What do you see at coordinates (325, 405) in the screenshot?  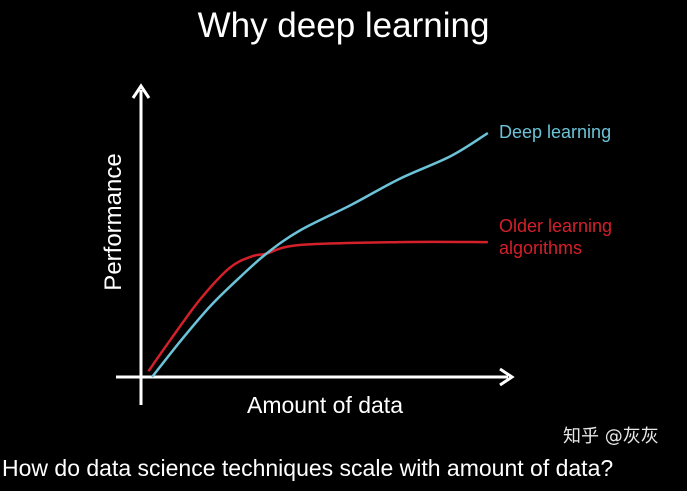 I see `x-axis-label: Amount of data` at bounding box center [325, 405].